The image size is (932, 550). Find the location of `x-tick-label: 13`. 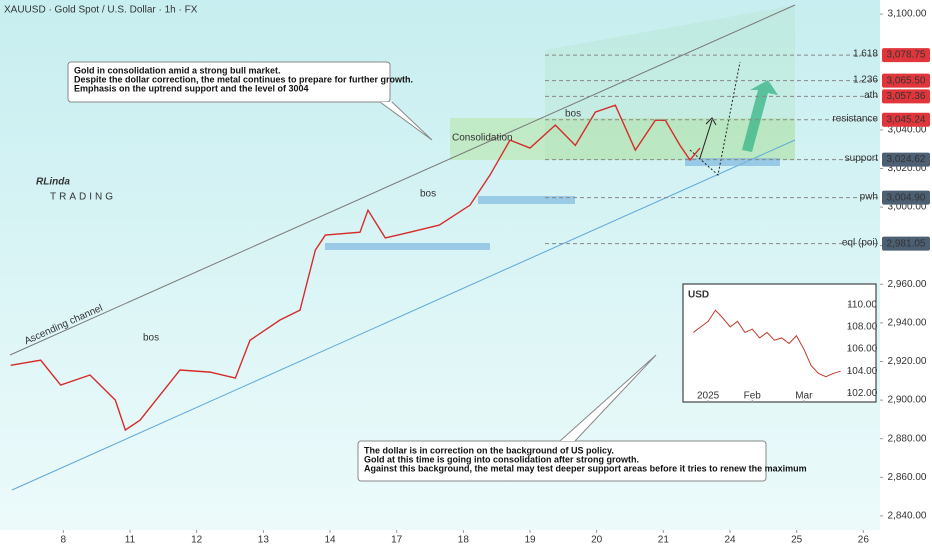

x-tick-label: 13 is located at coordinates (264, 540).